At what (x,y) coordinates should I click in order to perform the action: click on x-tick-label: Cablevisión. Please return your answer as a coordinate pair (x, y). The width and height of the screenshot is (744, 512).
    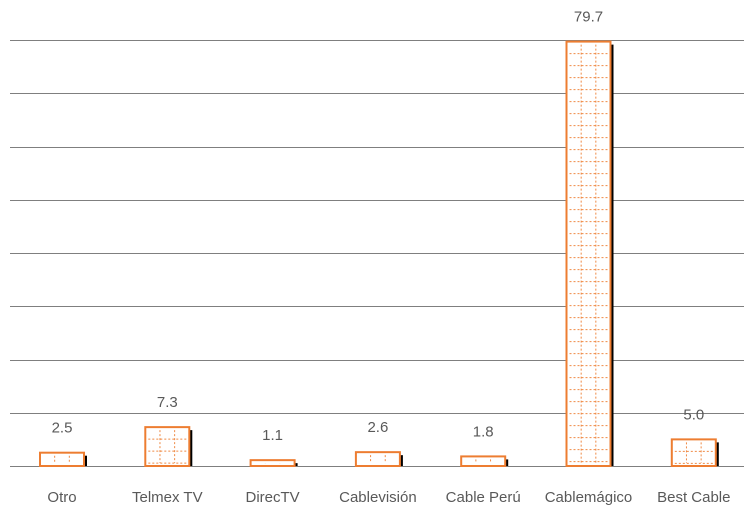
    Looking at the image, I should click on (378, 497).